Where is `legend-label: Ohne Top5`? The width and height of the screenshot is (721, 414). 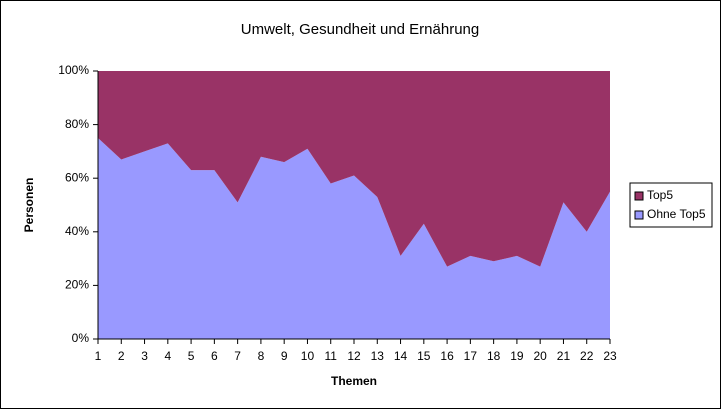 legend-label: Ohne Top5 is located at coordinates (676, 214).